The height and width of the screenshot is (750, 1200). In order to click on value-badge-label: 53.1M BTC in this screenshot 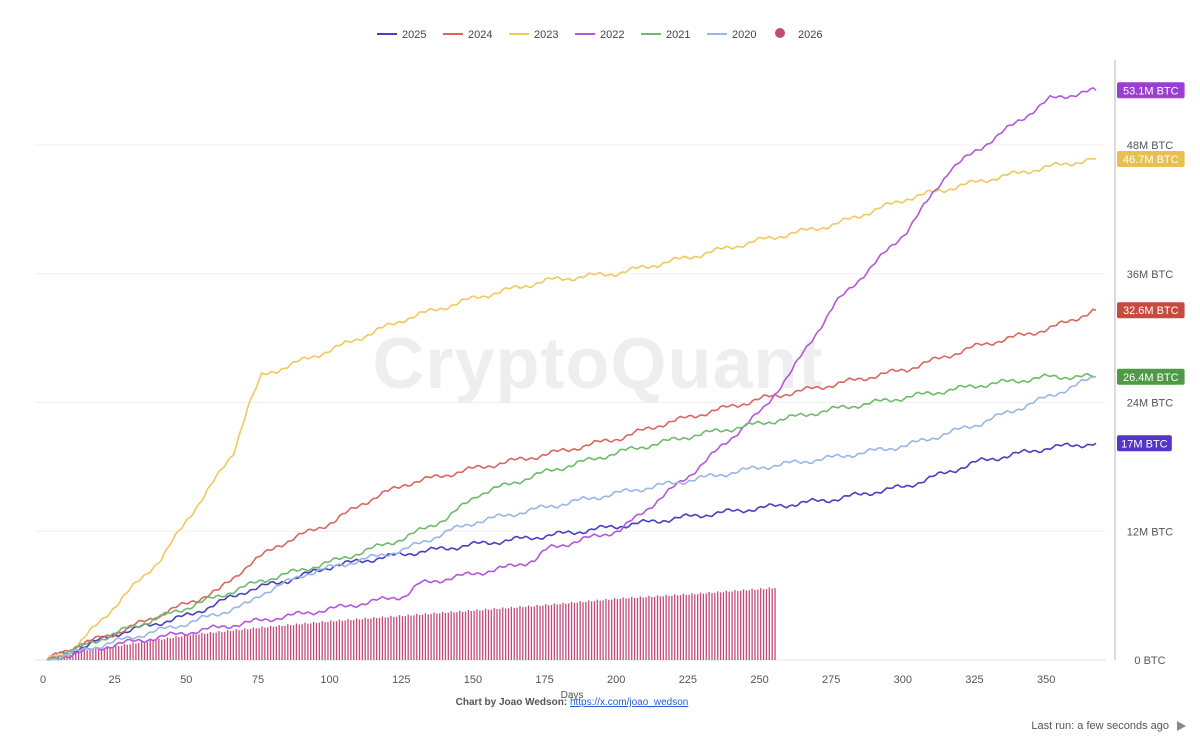, I will do `click(1151, 91)`.